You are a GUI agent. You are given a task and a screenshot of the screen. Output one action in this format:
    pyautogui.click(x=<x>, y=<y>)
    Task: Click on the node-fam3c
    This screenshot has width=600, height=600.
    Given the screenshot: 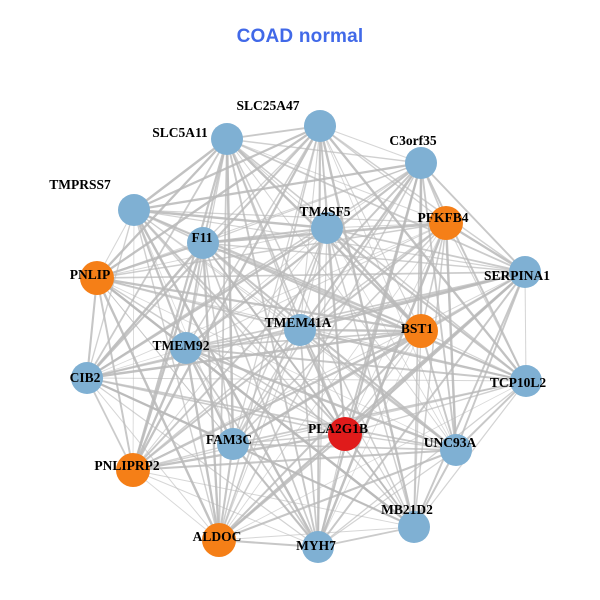 What is the action you would take?
    pyautogui.click(x=233, y=444)
    